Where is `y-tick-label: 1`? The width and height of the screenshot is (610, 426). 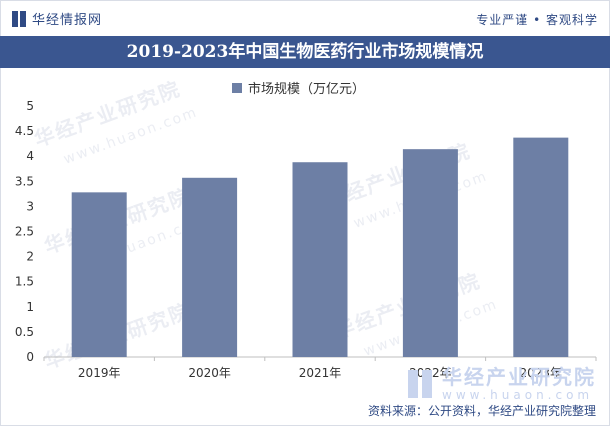
y-tick-label: 1 is located at coordinates (30, 307).